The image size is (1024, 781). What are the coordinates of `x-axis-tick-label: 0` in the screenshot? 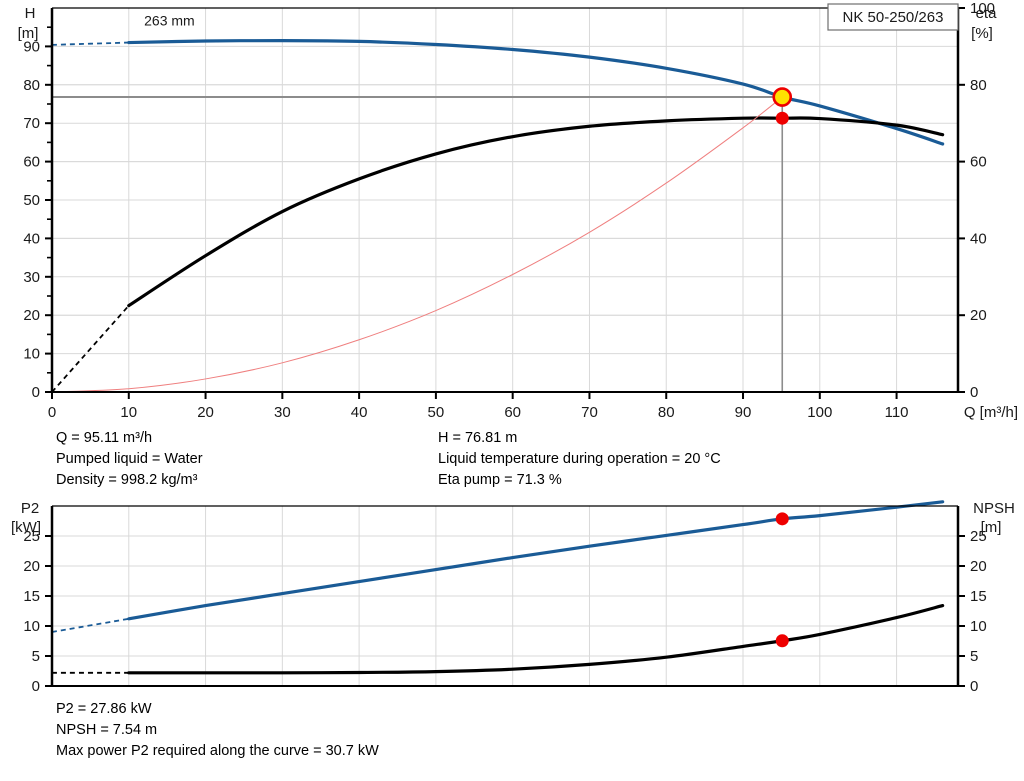 It's located at (52, 412).